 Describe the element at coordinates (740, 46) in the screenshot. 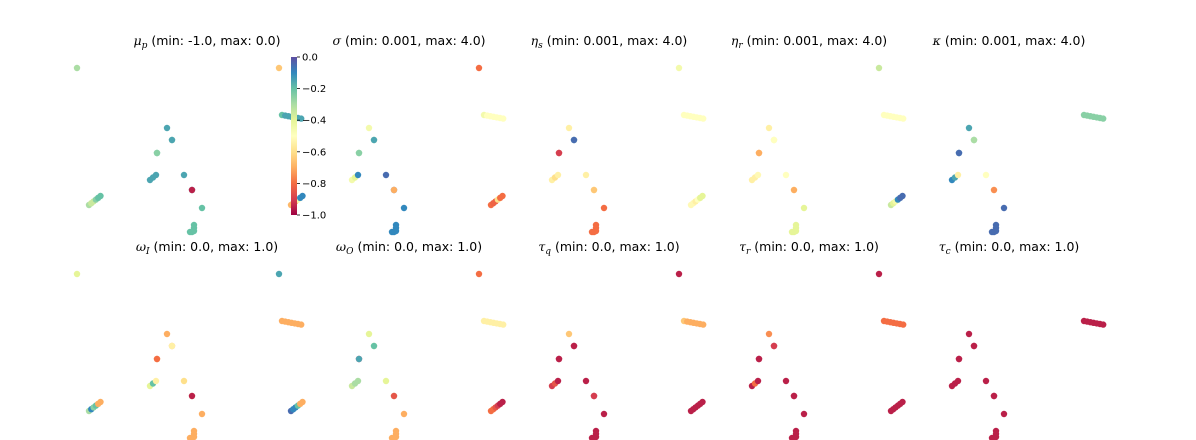

I see `panel-title-subscript: r` at that location.